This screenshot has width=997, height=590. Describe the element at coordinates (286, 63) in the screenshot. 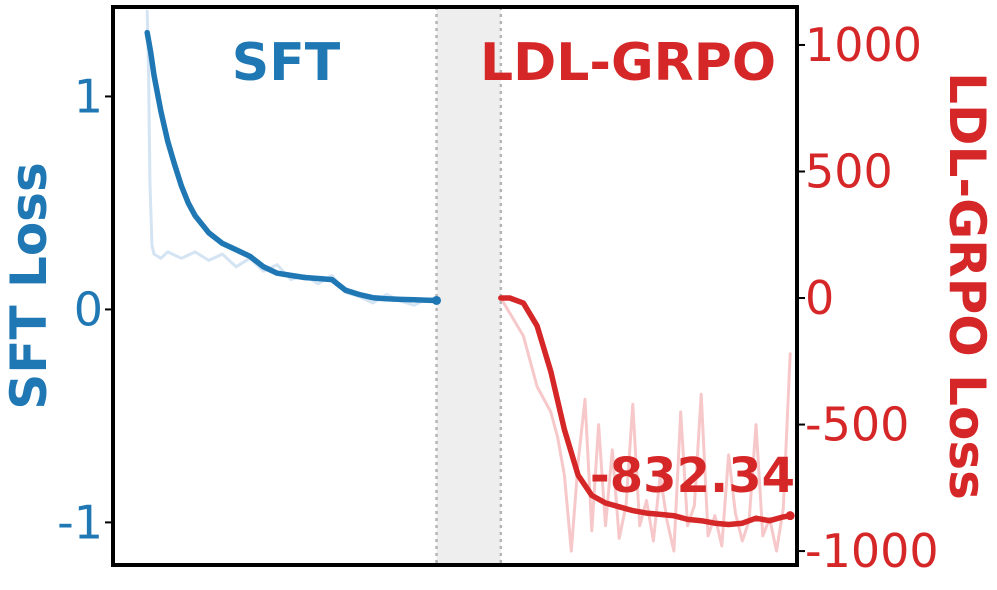

I see `sft-panel-title: SFT` at that location.